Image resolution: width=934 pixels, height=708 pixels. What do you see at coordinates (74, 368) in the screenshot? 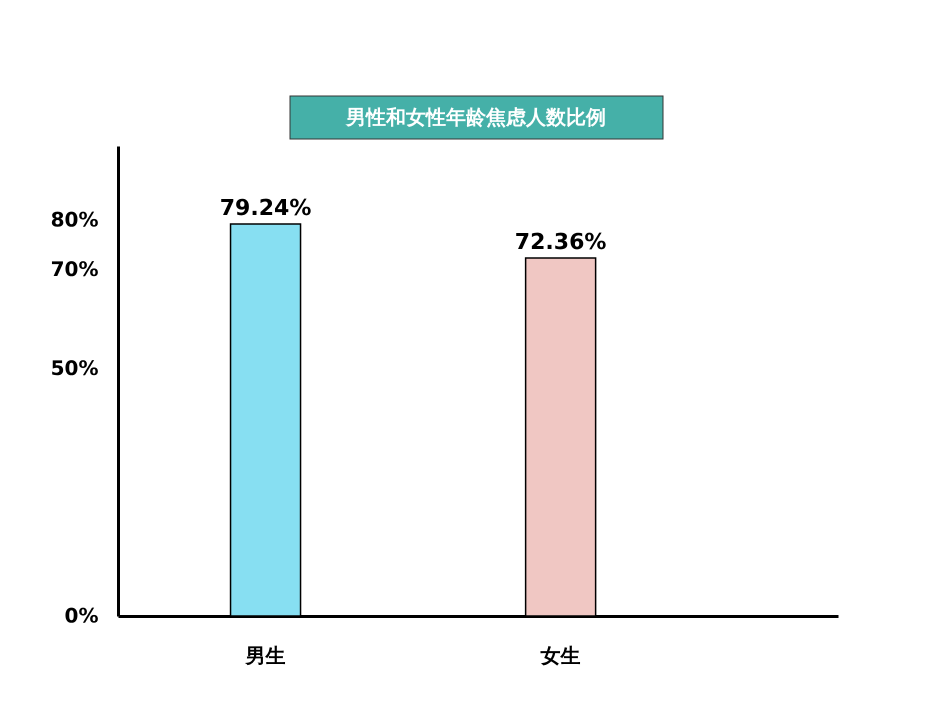
I see `y-tick-label: 50%` at bounding box center [74, 368].